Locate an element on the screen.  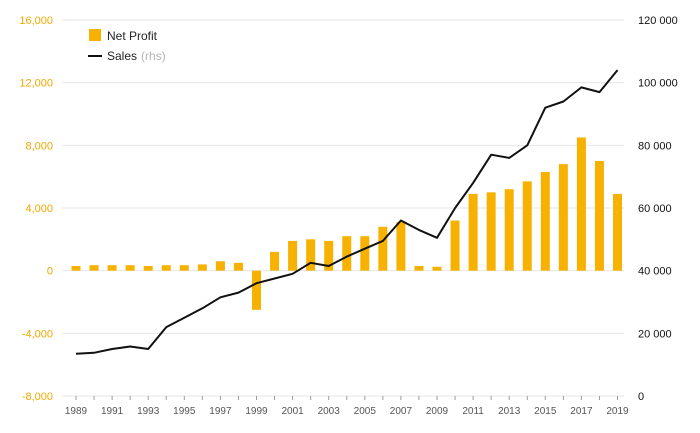
right-tick-label: 60 000 is located at coordinates (655, 209).